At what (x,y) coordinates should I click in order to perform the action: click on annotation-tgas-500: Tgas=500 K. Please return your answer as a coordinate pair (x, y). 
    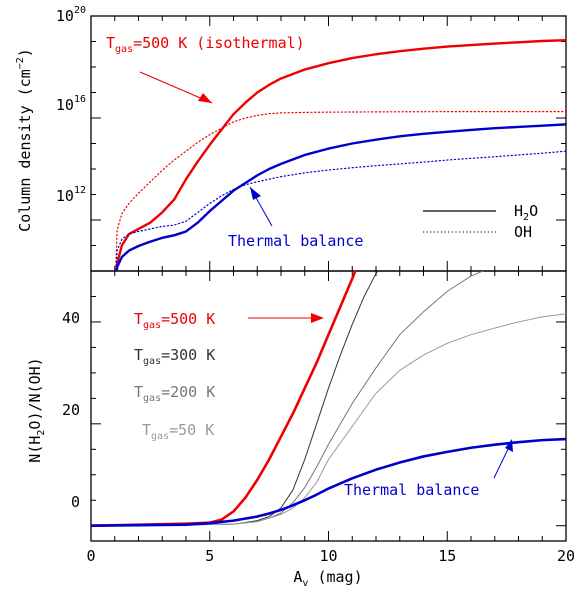
    Looking at the image, I should click on (174, 320).